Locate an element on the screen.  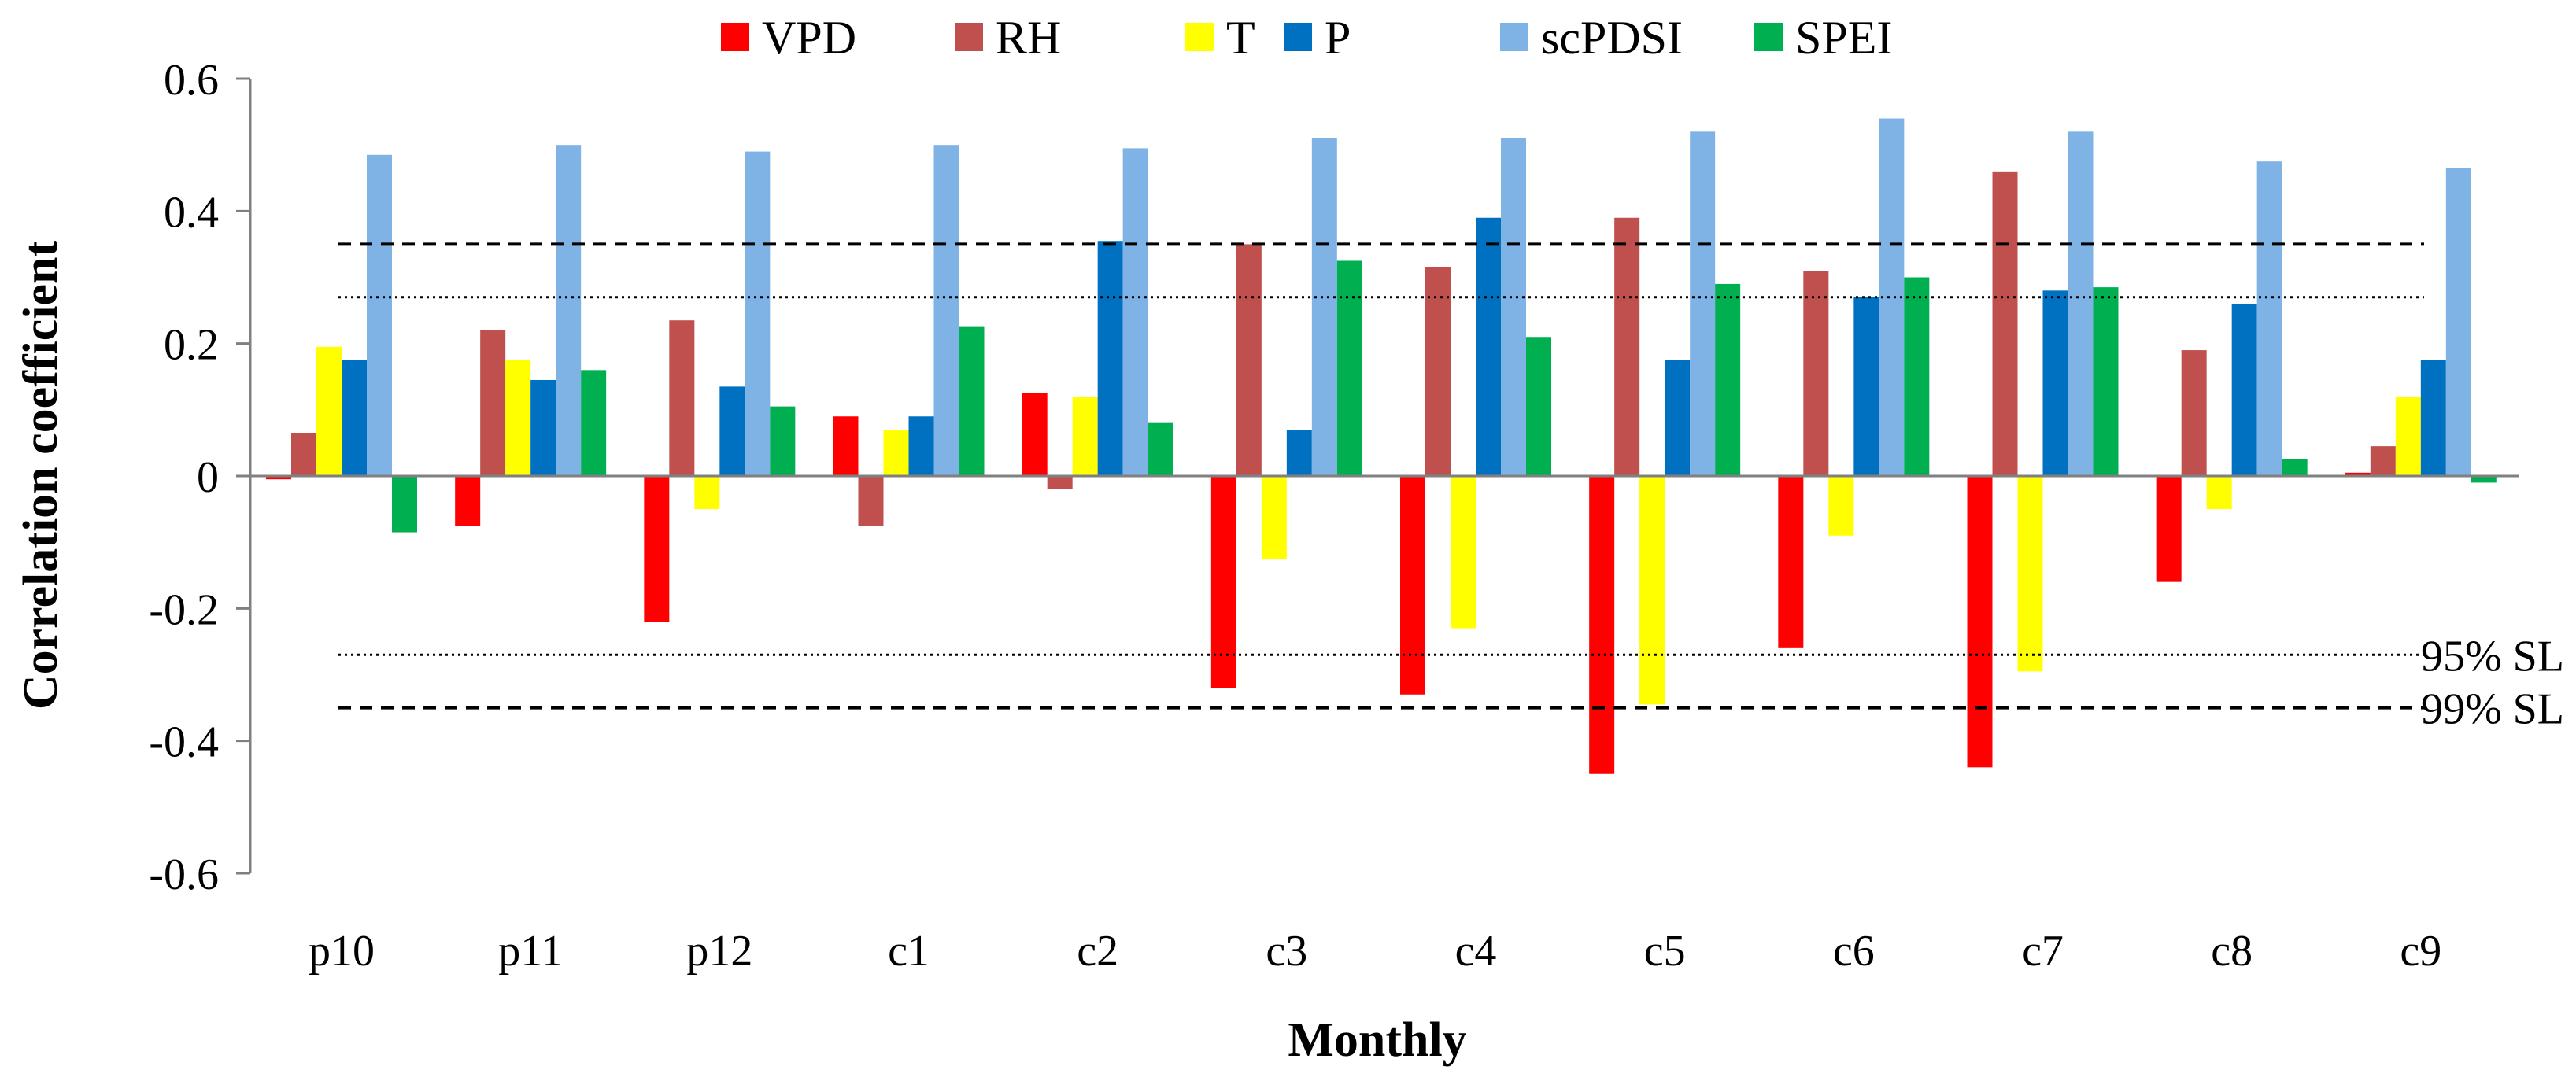
bar-t-p11 is located at coordinates (518, 418).